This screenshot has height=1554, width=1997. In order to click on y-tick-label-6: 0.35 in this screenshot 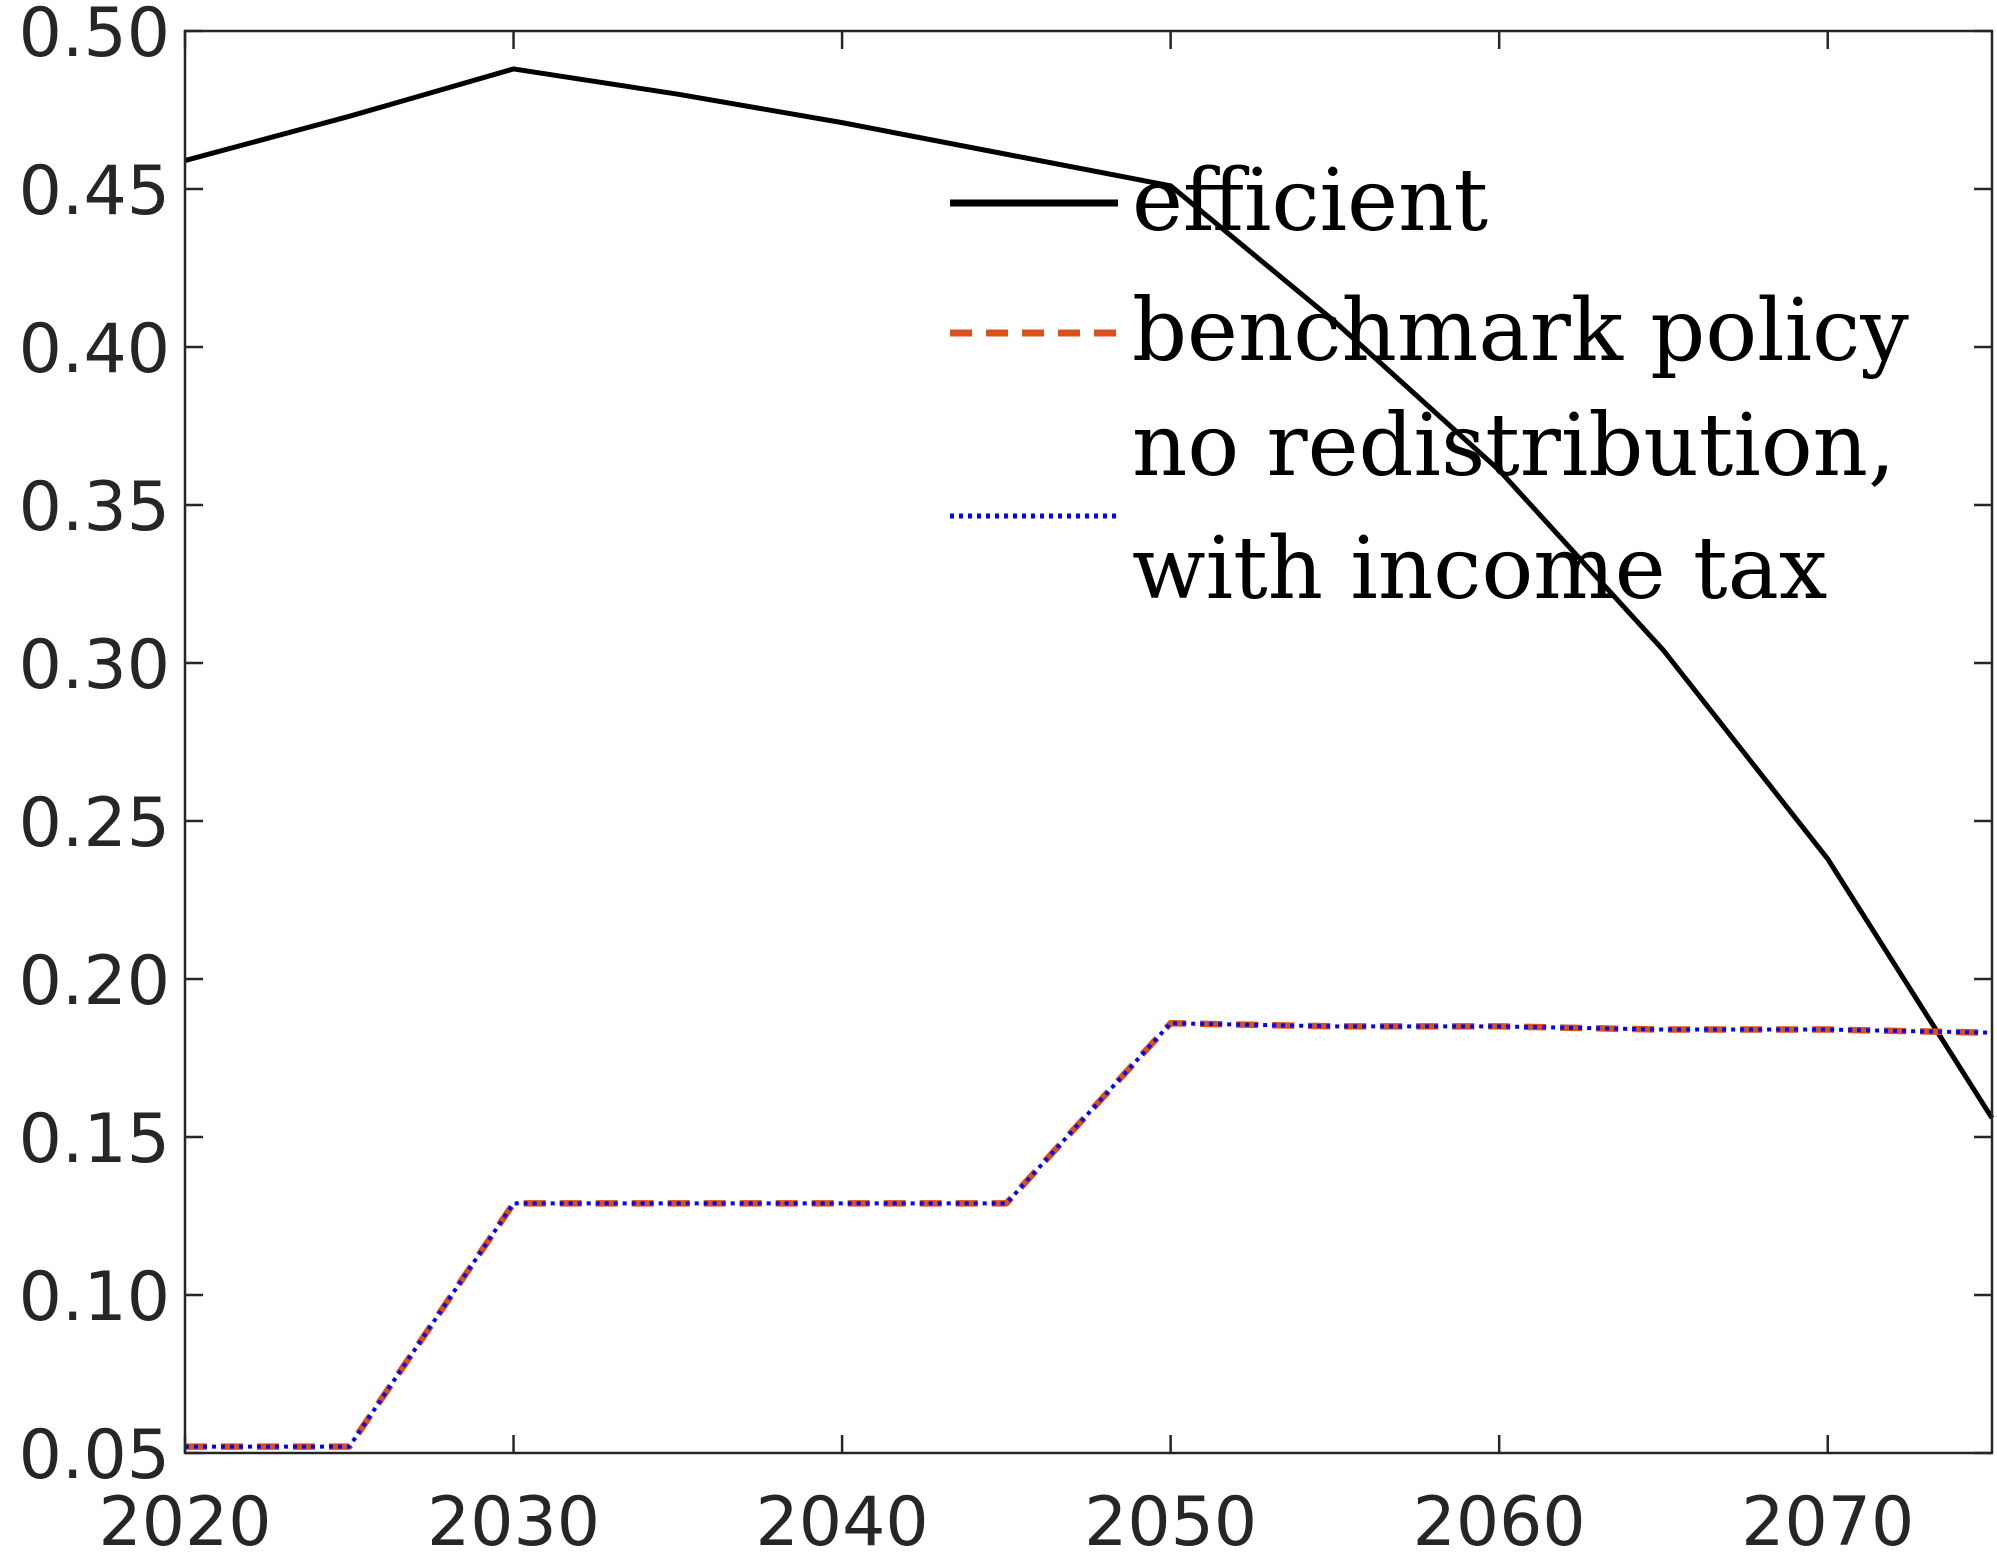, I will do `click(94, 507)`.